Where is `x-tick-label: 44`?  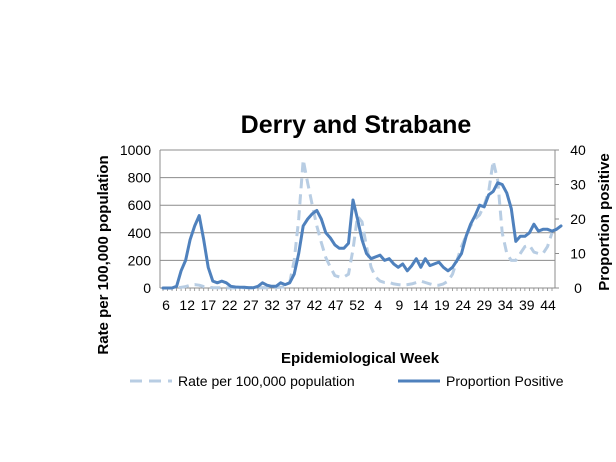
x-tick-label: 44 is located at coordinates (548, 305).